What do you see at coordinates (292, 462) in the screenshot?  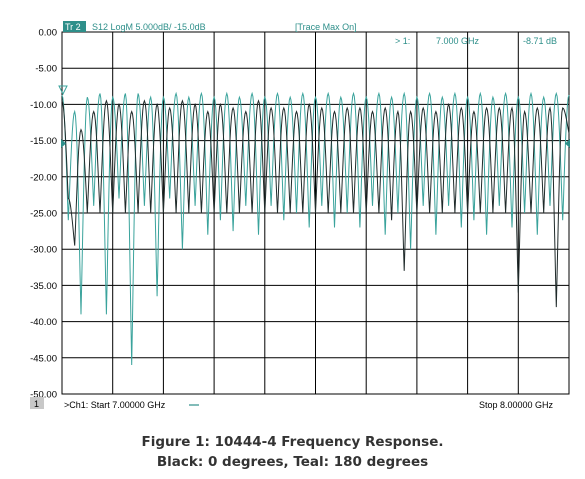 I see `figure-caption-legend: Black: 0 degrees, Teal: 180 degrees` at bounding box center [292, 462].